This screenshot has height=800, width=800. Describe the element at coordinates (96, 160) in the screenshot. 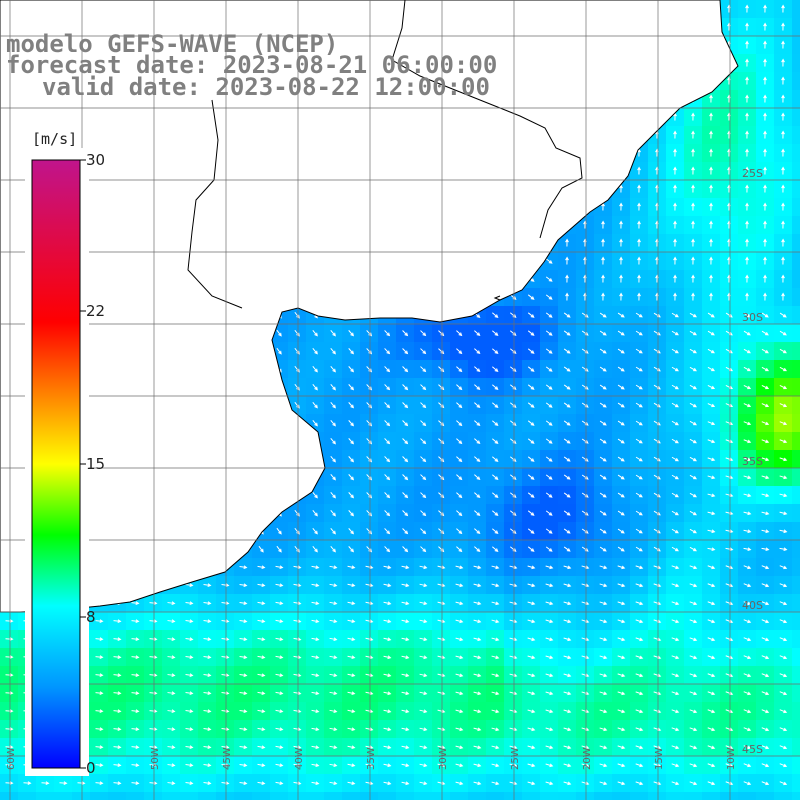

I see `colorbar-tick-label: 30` at that location.